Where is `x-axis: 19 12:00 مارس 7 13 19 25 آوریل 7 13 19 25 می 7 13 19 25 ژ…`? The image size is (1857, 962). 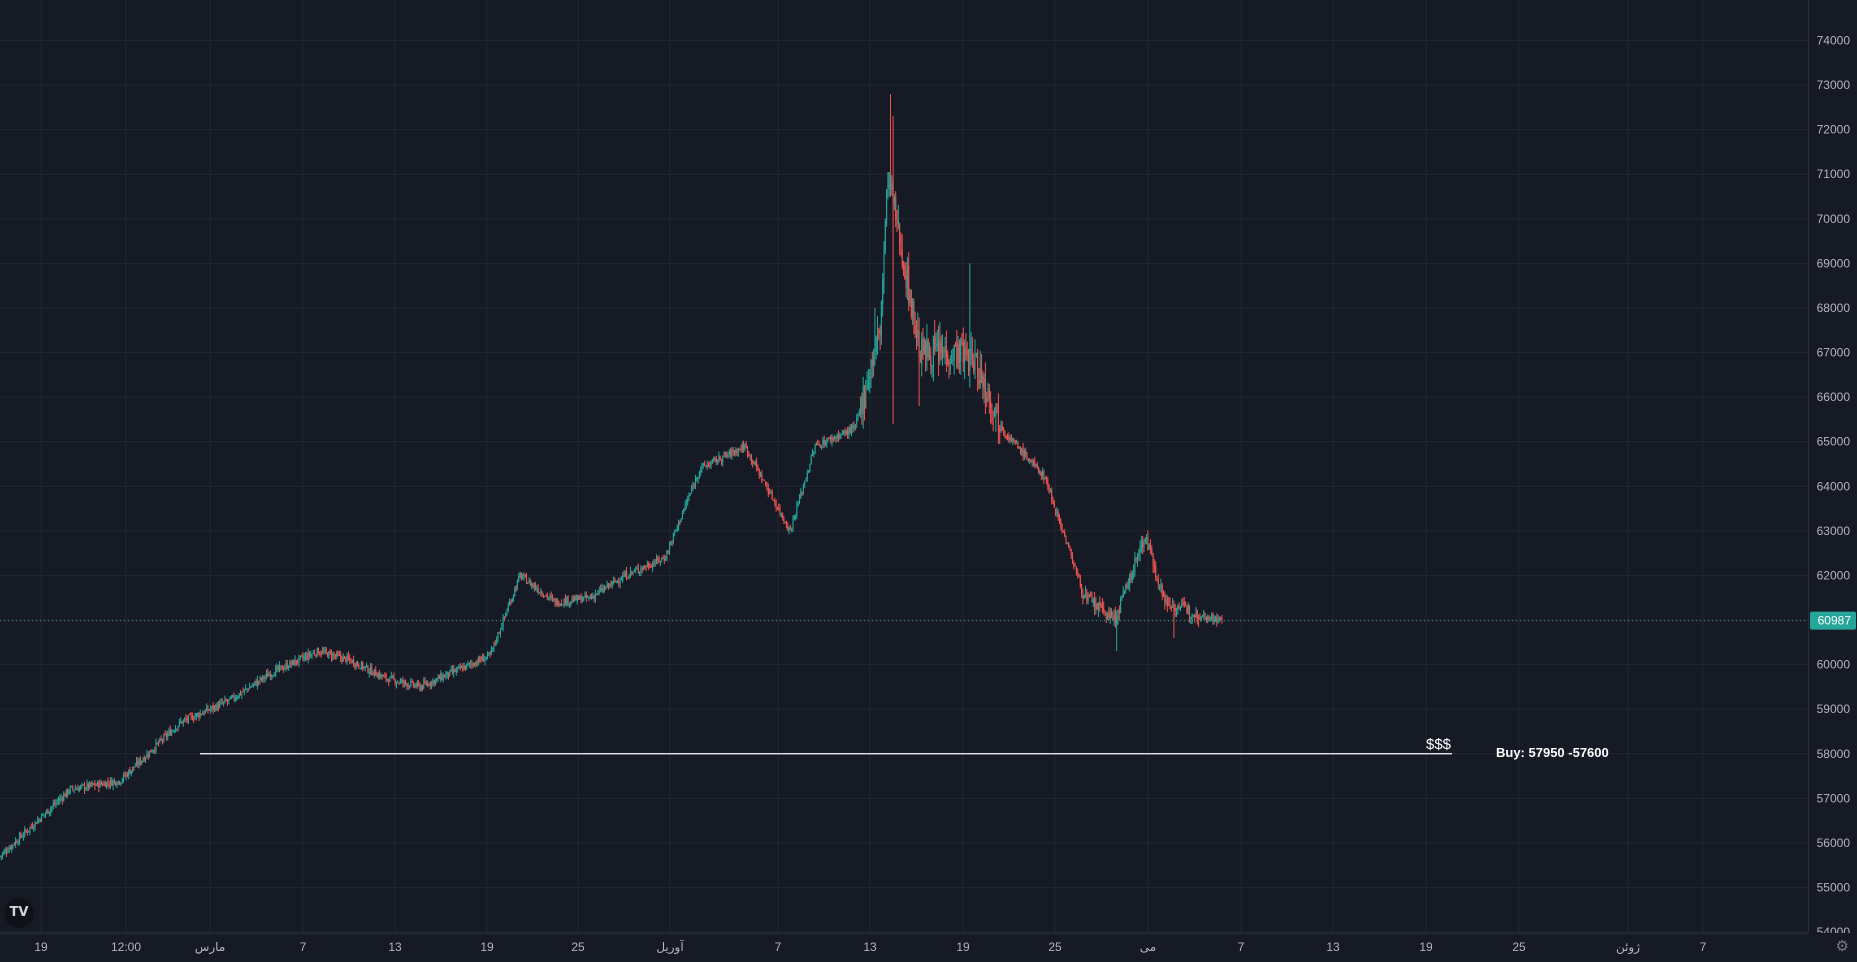
x-axis: 19 12:00 مارس 7 13 19 25 آوریل 7 13 19 25 می 7 13 19 25 ژ… is located at coordinates (928, 945).